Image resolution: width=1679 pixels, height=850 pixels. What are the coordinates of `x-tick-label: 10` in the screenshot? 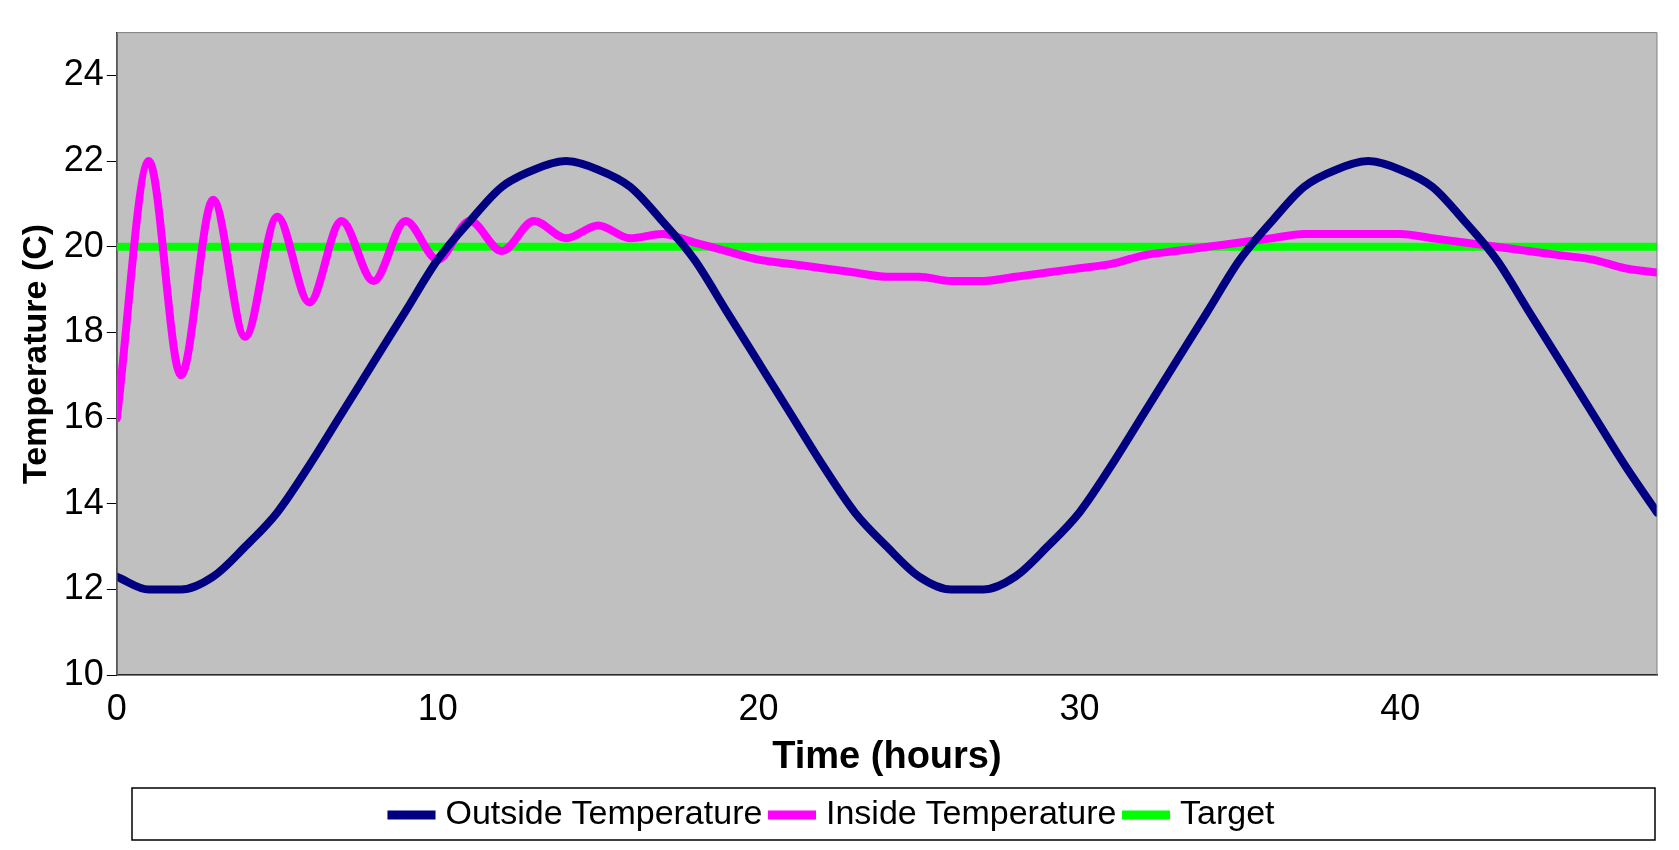 It's located at (437, 707).